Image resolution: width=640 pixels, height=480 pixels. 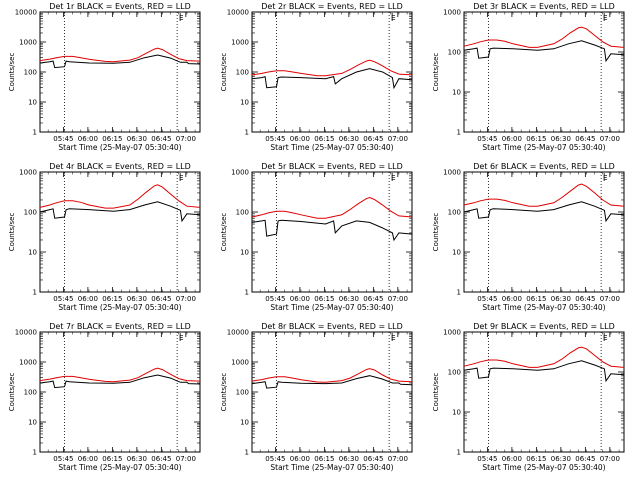 I want to click on panel-title: Det 7r BLACK = Events, RED = LLD, so click(x=120, y=326).